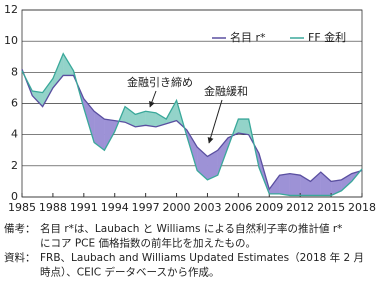 The image size is (382, 287). Describe the element at coordinates (146, 207) in the screenshot. I see `x-tick-label: 1997` at that location.